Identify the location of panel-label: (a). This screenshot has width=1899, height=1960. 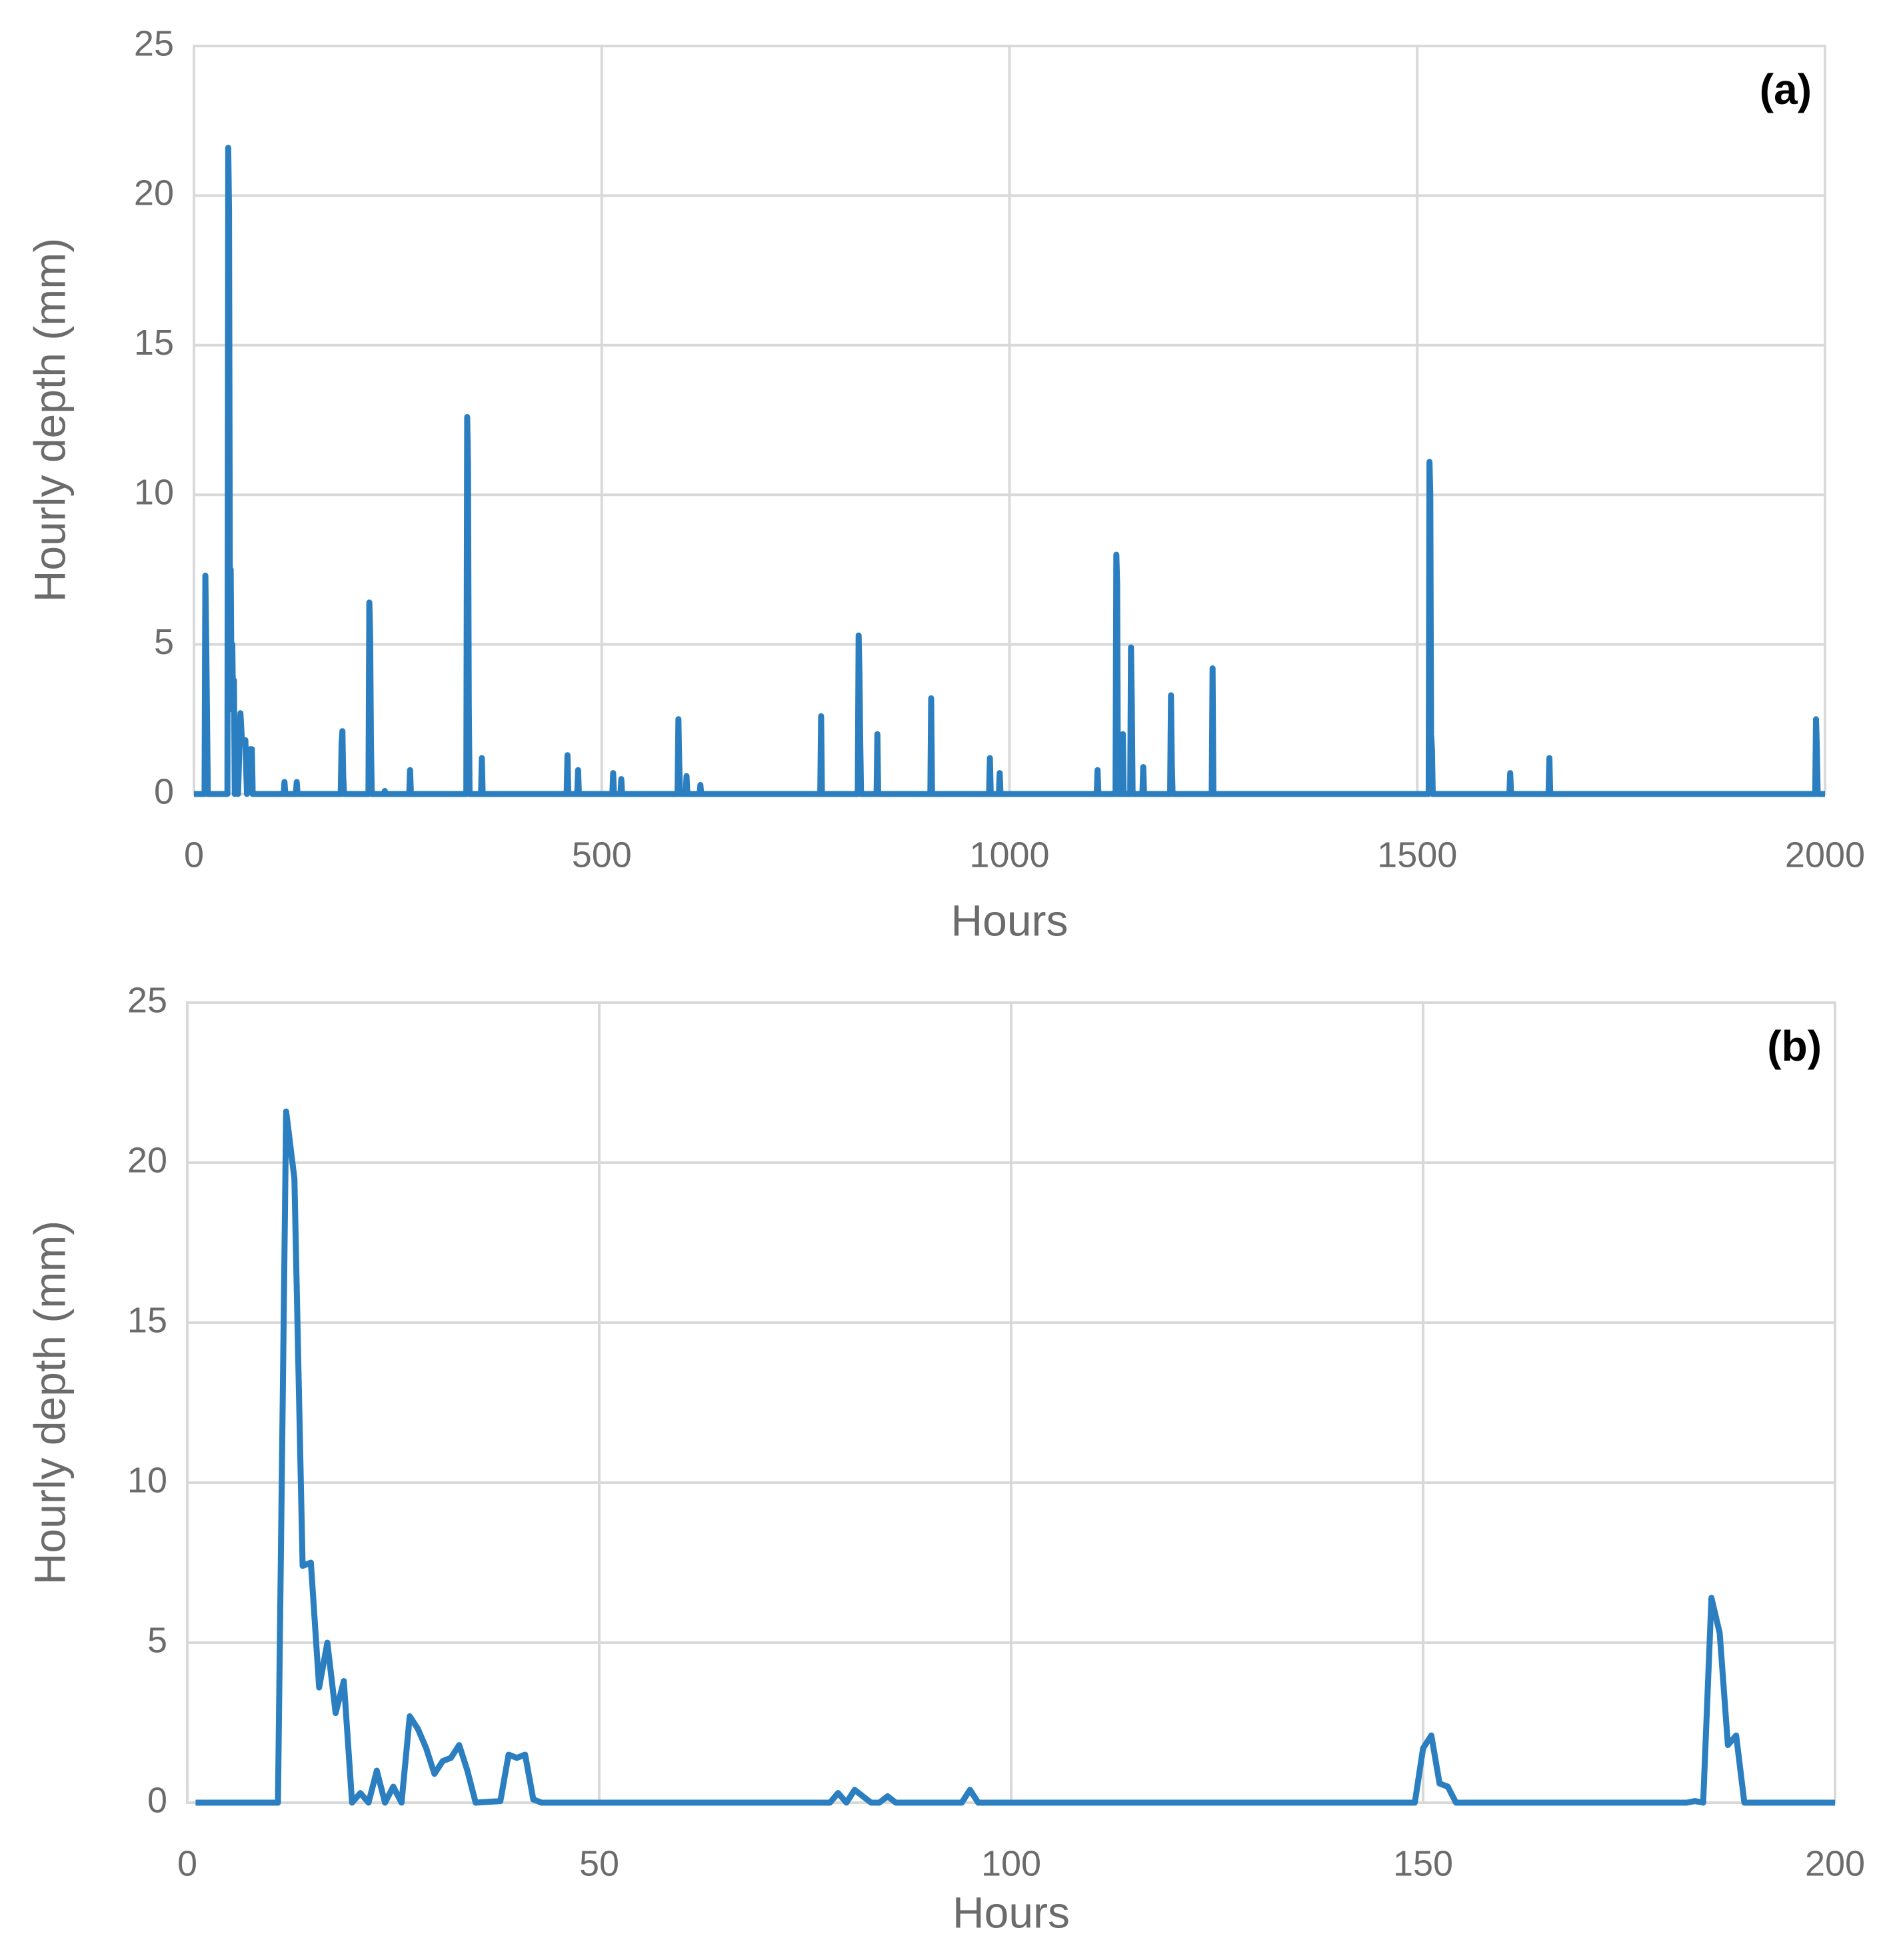
(1786, 89).